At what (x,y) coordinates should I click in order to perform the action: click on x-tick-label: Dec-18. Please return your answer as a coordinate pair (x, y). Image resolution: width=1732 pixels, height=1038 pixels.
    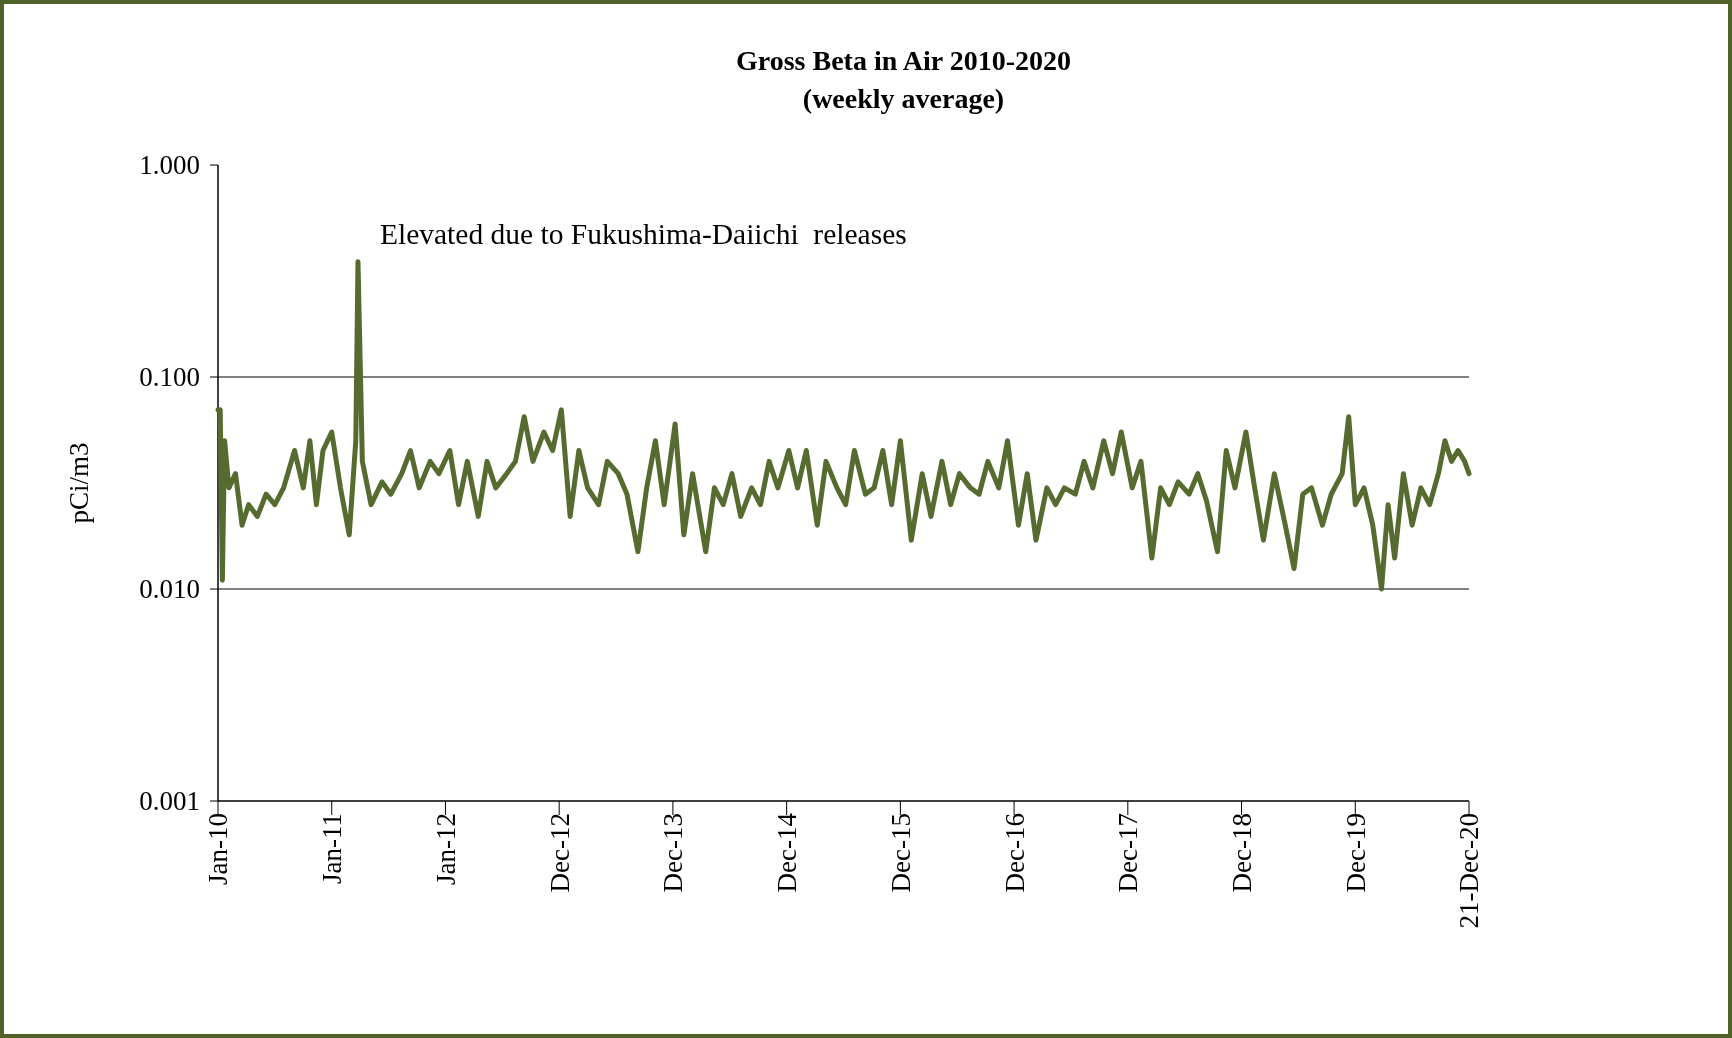
    Looking at the image, I should click on (1242, 853).